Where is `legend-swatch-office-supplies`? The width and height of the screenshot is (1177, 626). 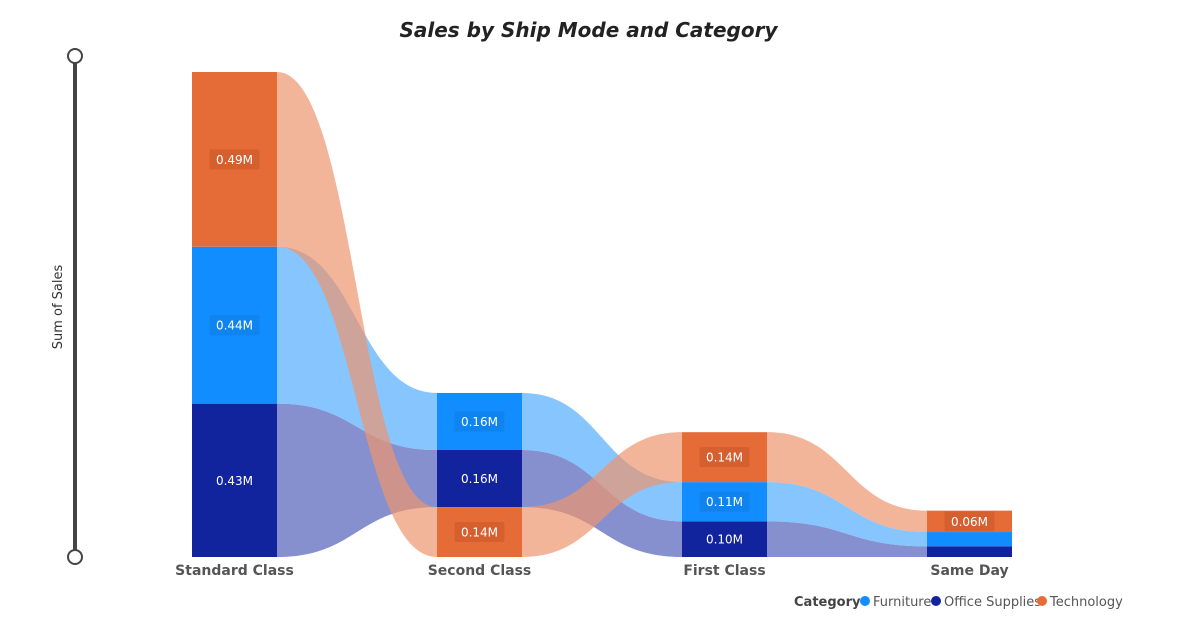 legend-swatch-office-supplies is located at coordinates (936, 601).